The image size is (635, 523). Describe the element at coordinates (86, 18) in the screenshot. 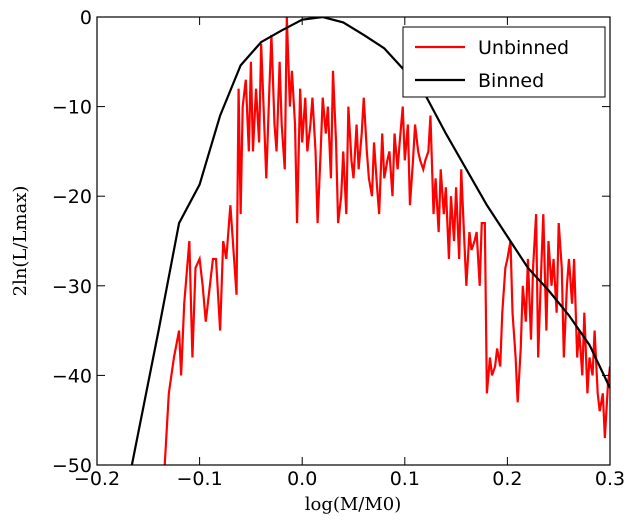

I see `y-tick-label: 0` at that location.